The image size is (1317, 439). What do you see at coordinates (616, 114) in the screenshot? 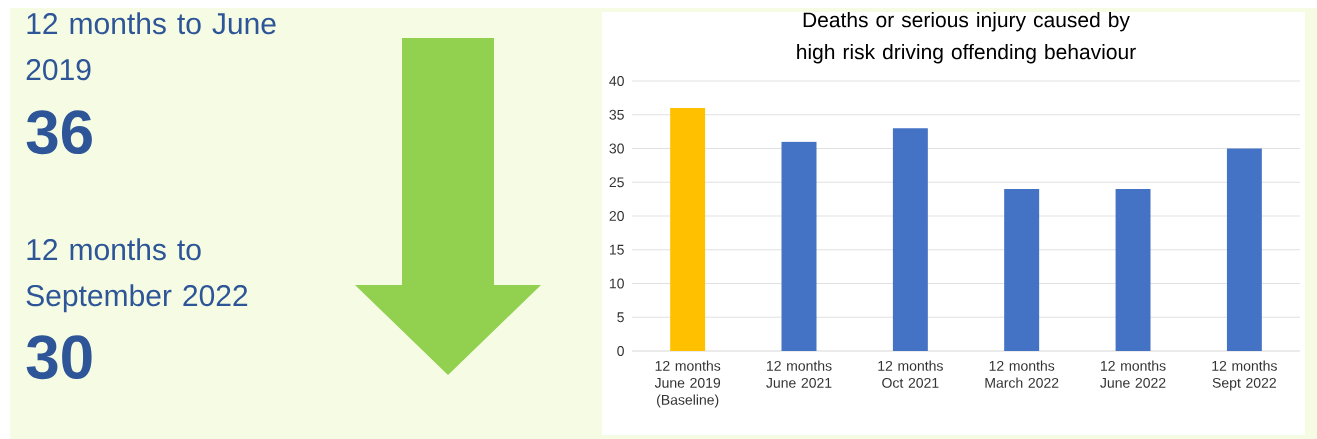
I see `y-tick-label: 35` at bounding box center [616, 114].